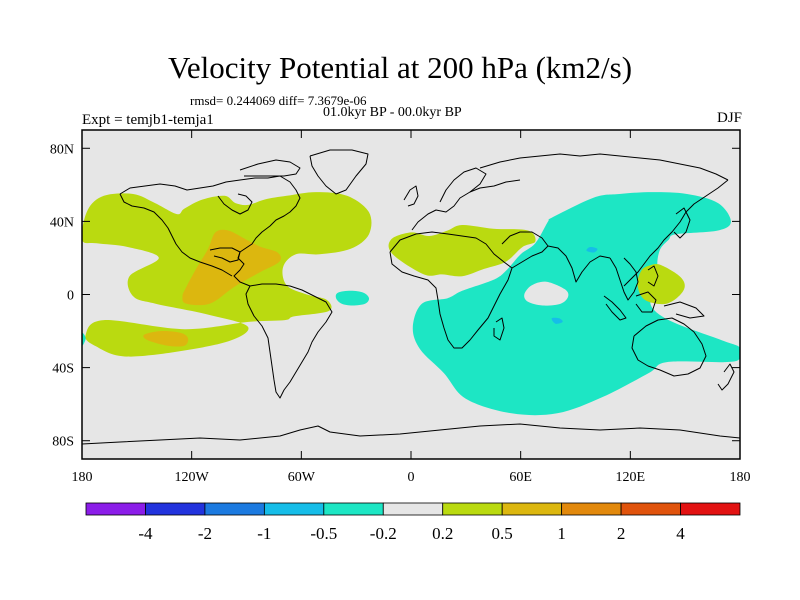 The height and width of the screenshot is (600, 800). Describe the element at coordinates (411, 434) in the screenshot. I see `coastline-antarctica` at that location.